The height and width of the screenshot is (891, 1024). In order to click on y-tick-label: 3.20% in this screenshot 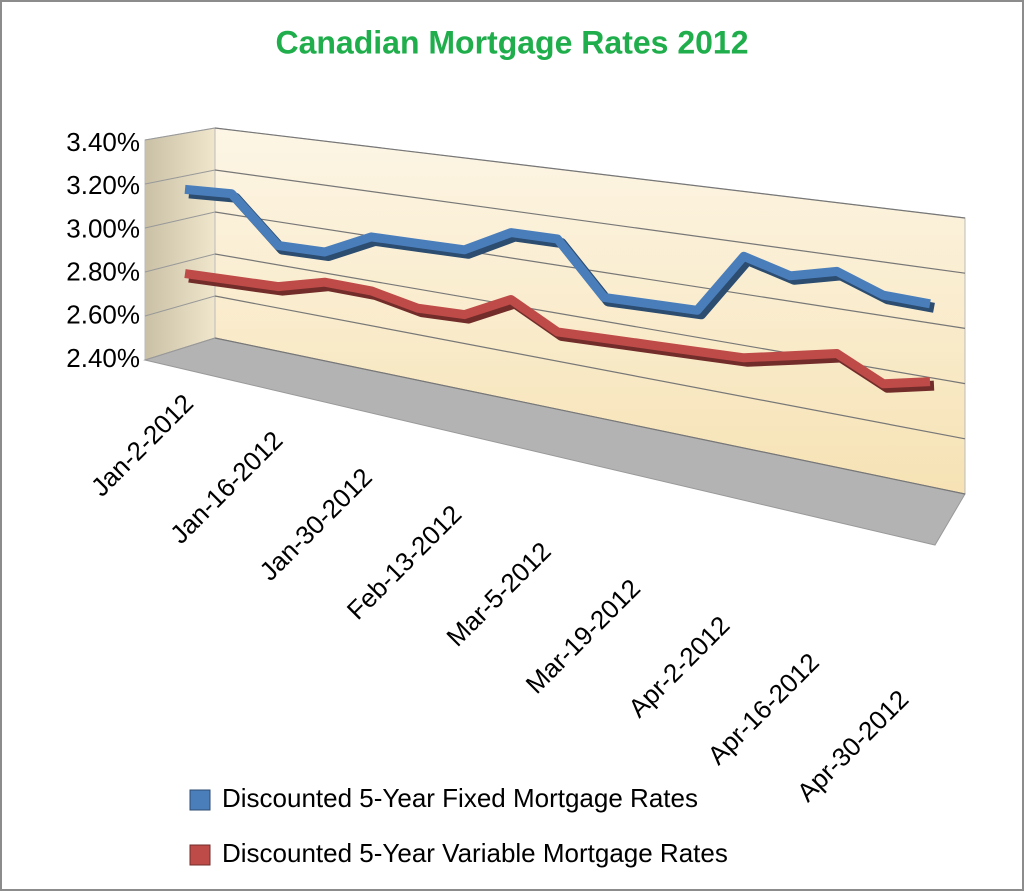, I will do `click(103, 185)`.